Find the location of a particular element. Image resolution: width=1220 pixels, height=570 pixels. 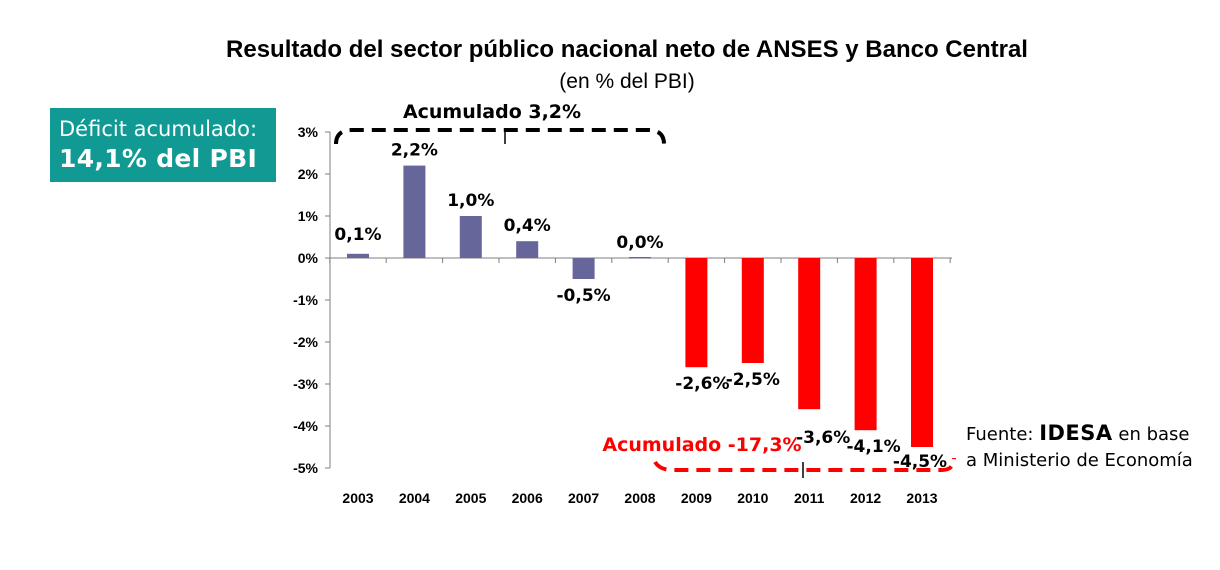

y-tick-label: 1% is located at coordinates (308, 216).